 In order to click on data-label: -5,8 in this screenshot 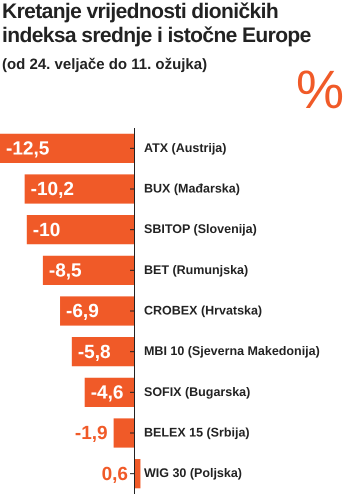, I will do `click(94, 352)`.